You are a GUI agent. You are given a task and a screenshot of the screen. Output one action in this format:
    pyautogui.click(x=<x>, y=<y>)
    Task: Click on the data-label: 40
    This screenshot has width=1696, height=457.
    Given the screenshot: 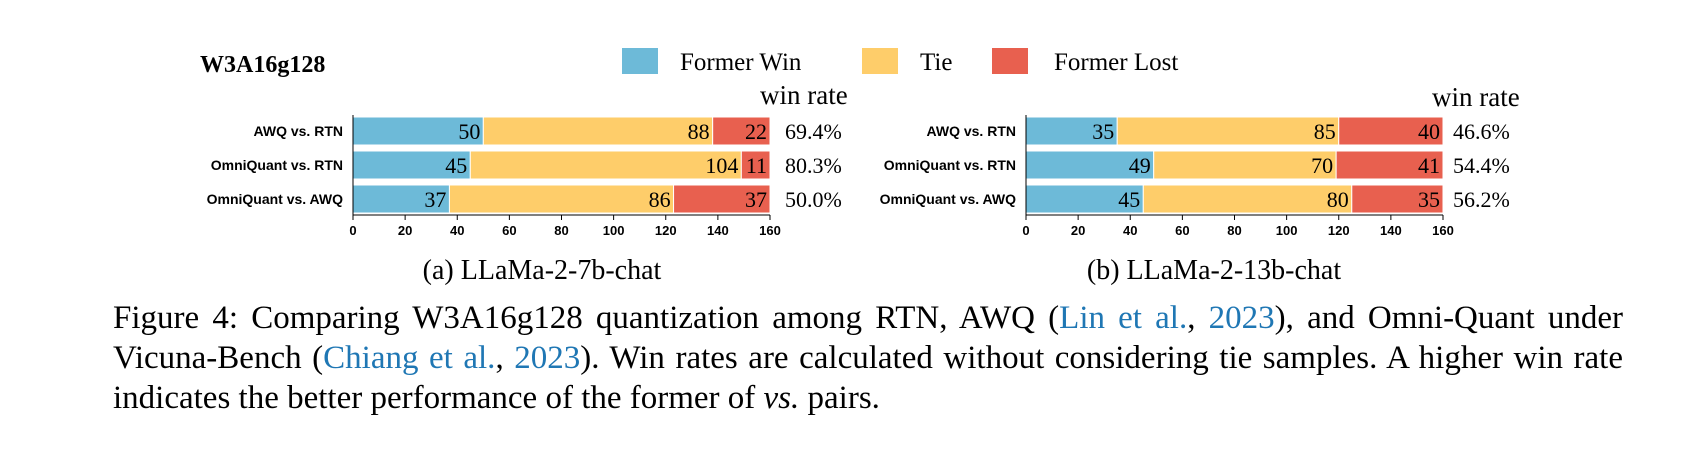 What is the action you would take?
    pyautogui.click(x=1429, y=131)
    